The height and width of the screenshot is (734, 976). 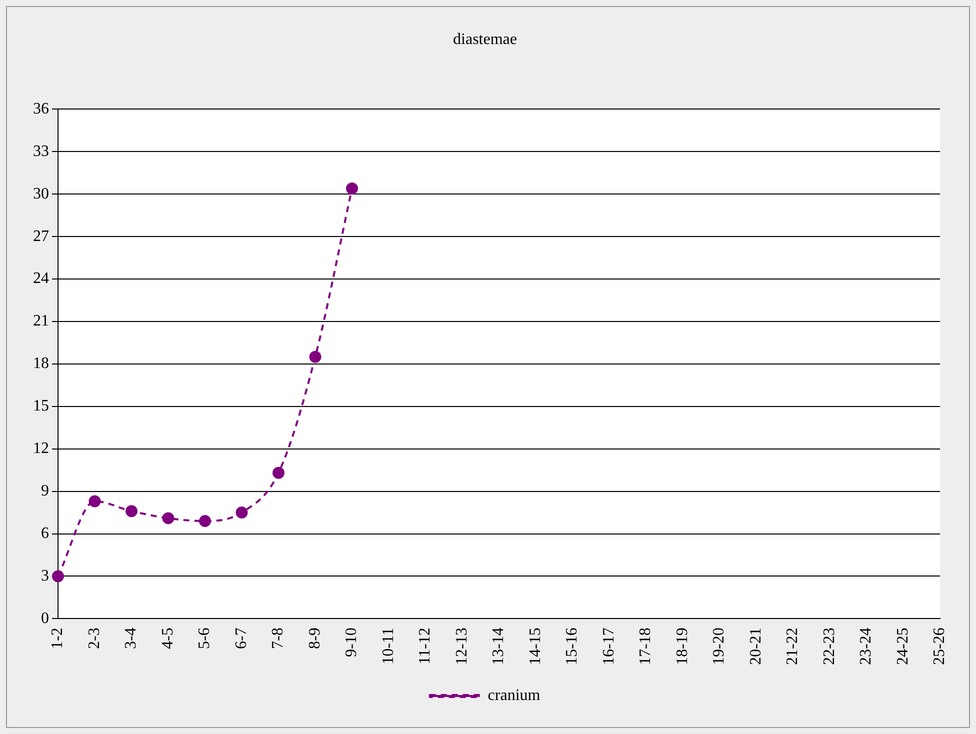 I want to click on y-tick-label: 30, so click(x=41, y=193).